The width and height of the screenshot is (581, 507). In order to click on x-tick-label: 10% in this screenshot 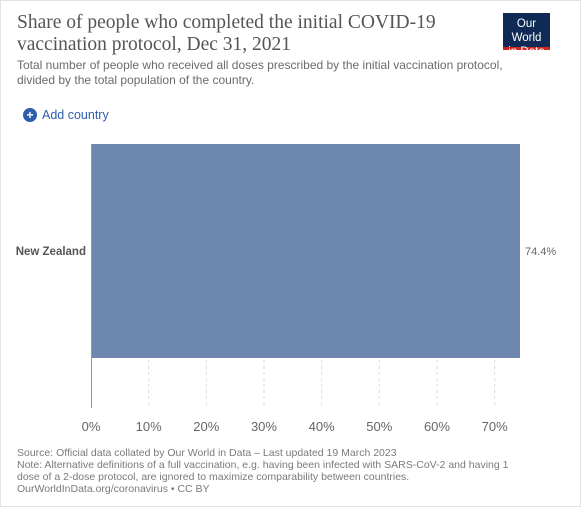, I will do `click(149, 426)`.